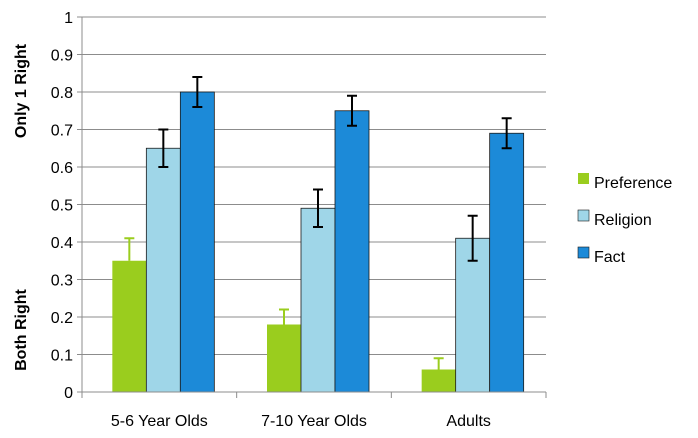 The image size is (698, 438). Describe the element at coordinates (62, 281) in the screenshot. I see `y-tick-label: 0.3` at that location.